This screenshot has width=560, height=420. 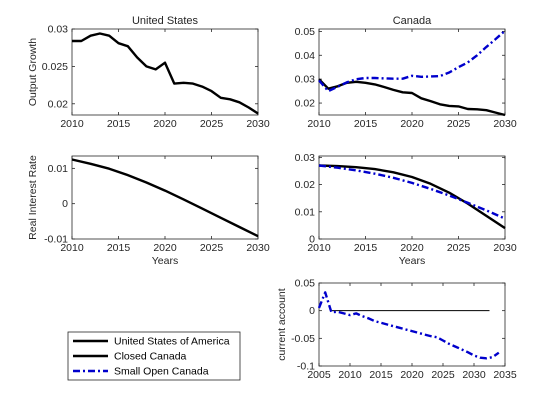 I want to click on y-axis-label: Output Growth, so click(x=33, y=72).